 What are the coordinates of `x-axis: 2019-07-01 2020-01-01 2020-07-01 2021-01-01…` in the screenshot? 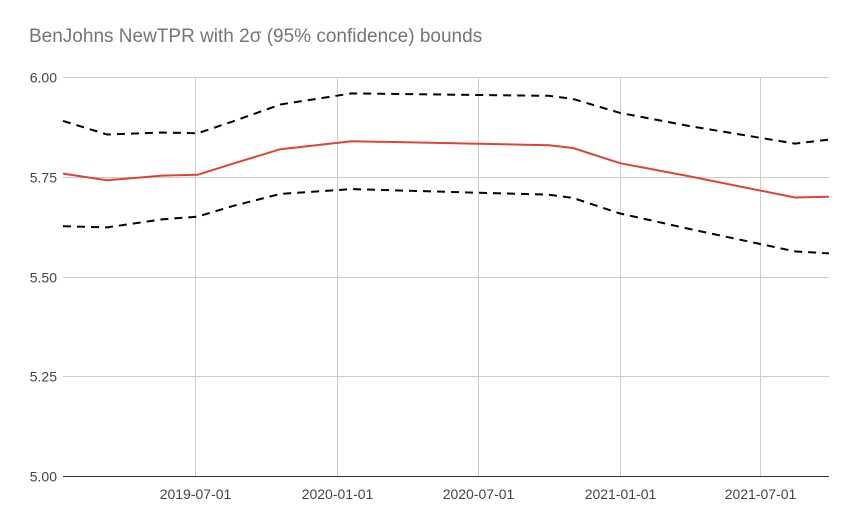 It's located at (478, 494).